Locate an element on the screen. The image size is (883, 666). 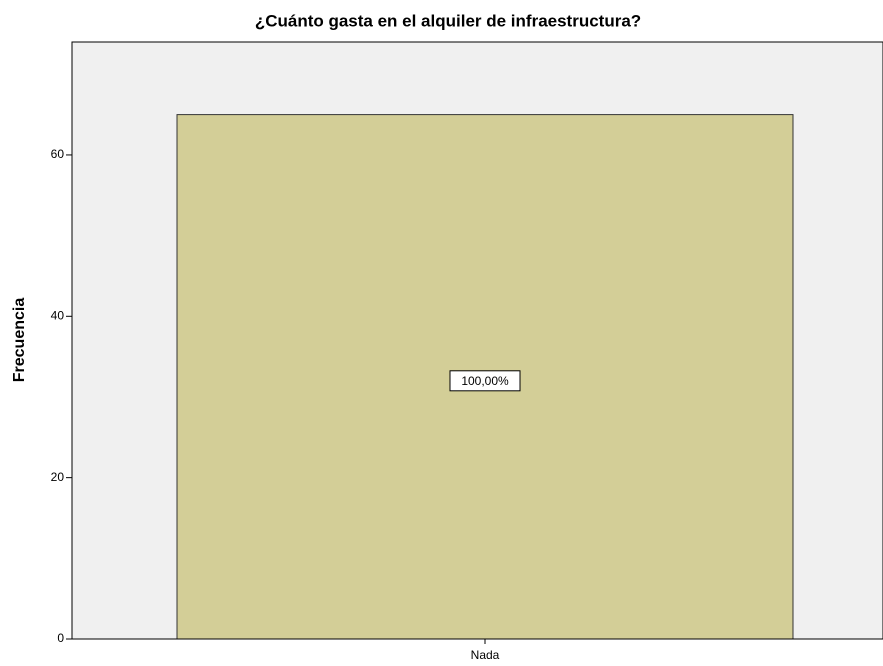
y-tick-label: 60 is located at coordinates (58, 154).